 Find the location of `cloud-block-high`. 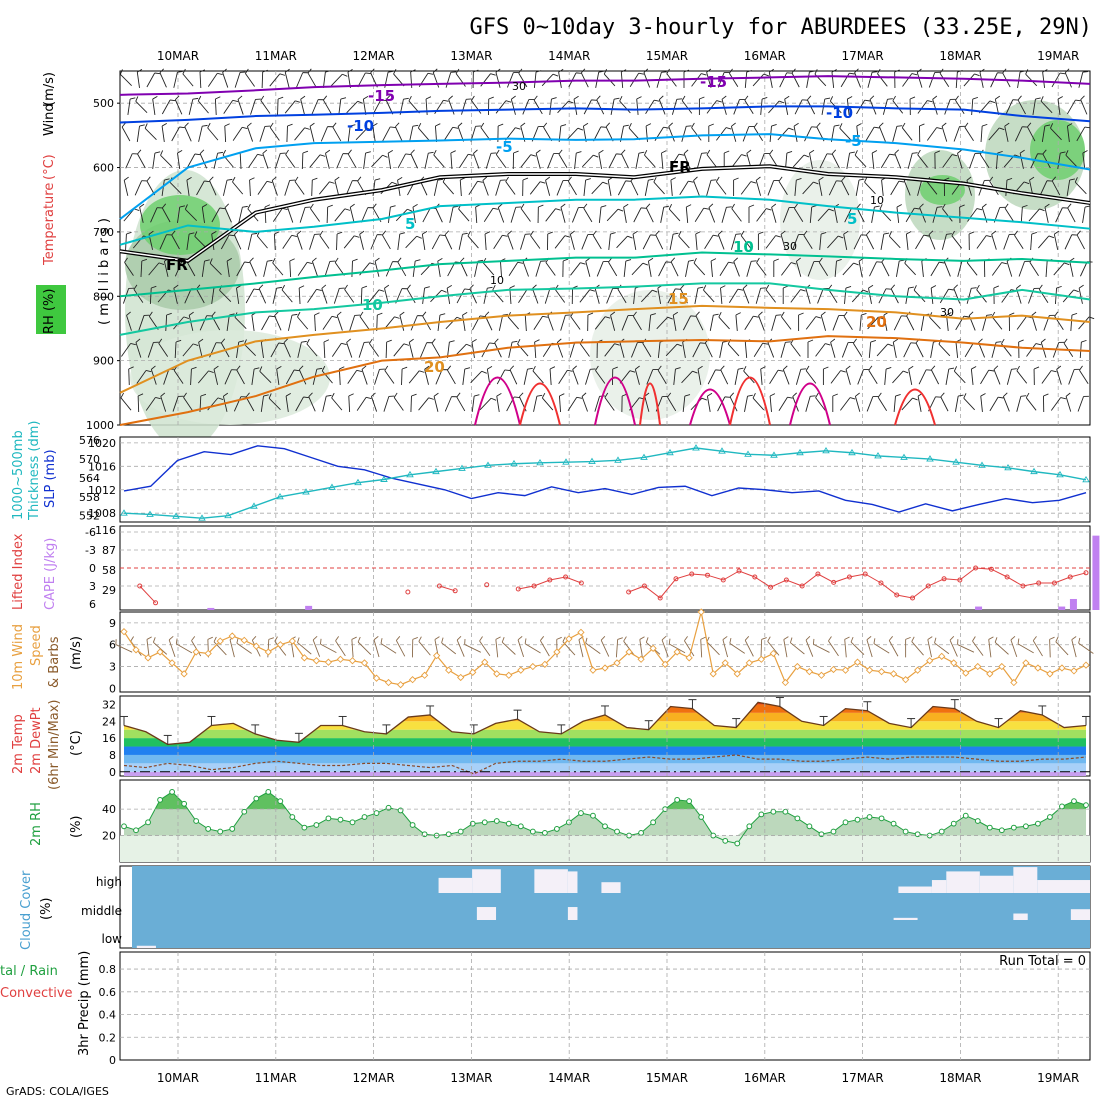

cloud-block-high is located at coordinates (611, 887).